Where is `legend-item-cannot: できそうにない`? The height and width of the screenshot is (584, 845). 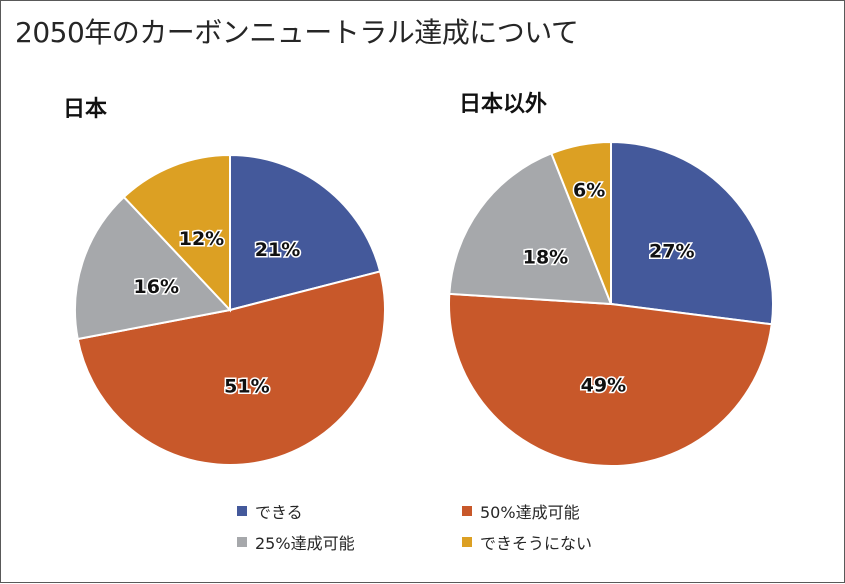
legend-item-cannot: できそうにない is located at coordinates (527, 542).